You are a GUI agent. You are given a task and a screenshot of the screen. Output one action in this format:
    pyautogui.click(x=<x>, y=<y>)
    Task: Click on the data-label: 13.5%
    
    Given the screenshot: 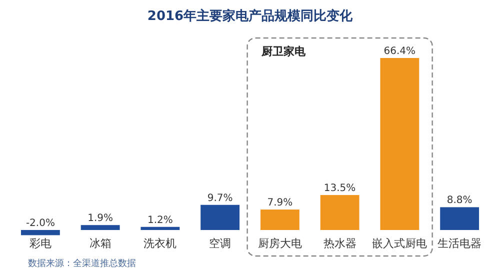 What is the action you would take?
    pyautogui.click(x=340, y=188)
    